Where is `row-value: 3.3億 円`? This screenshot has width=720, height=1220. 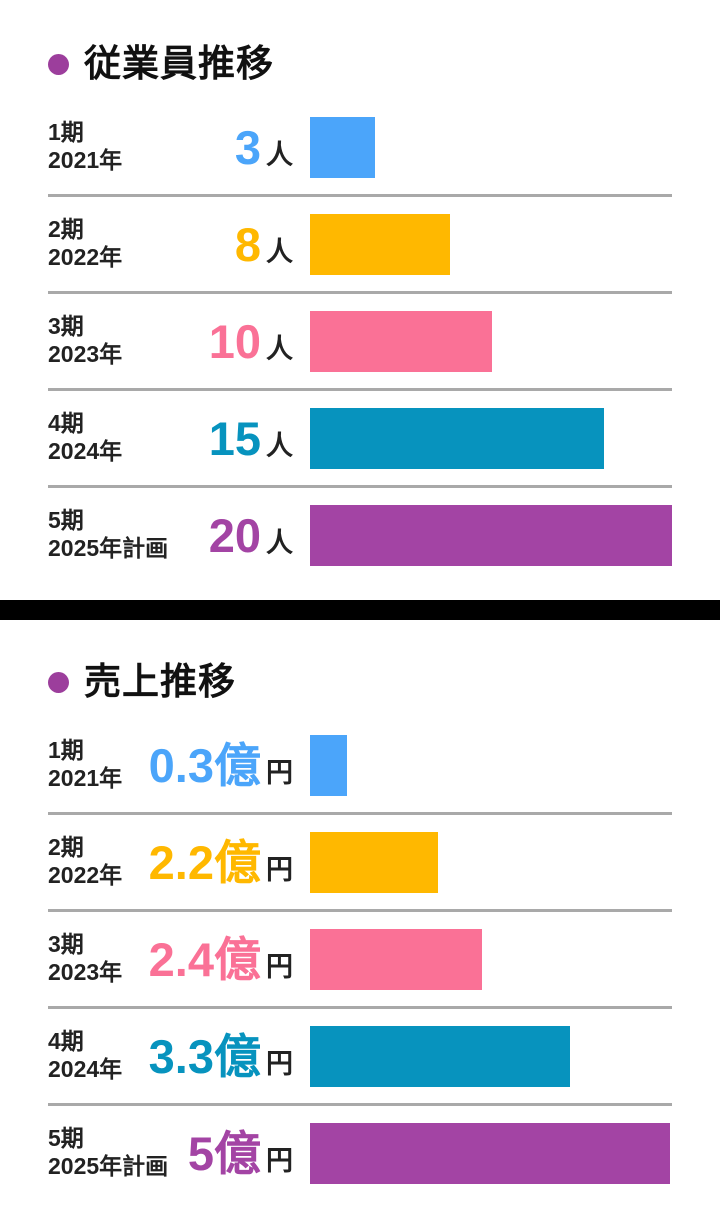
row-value: 3.3億 円 is located at coordinates (221, 1056).